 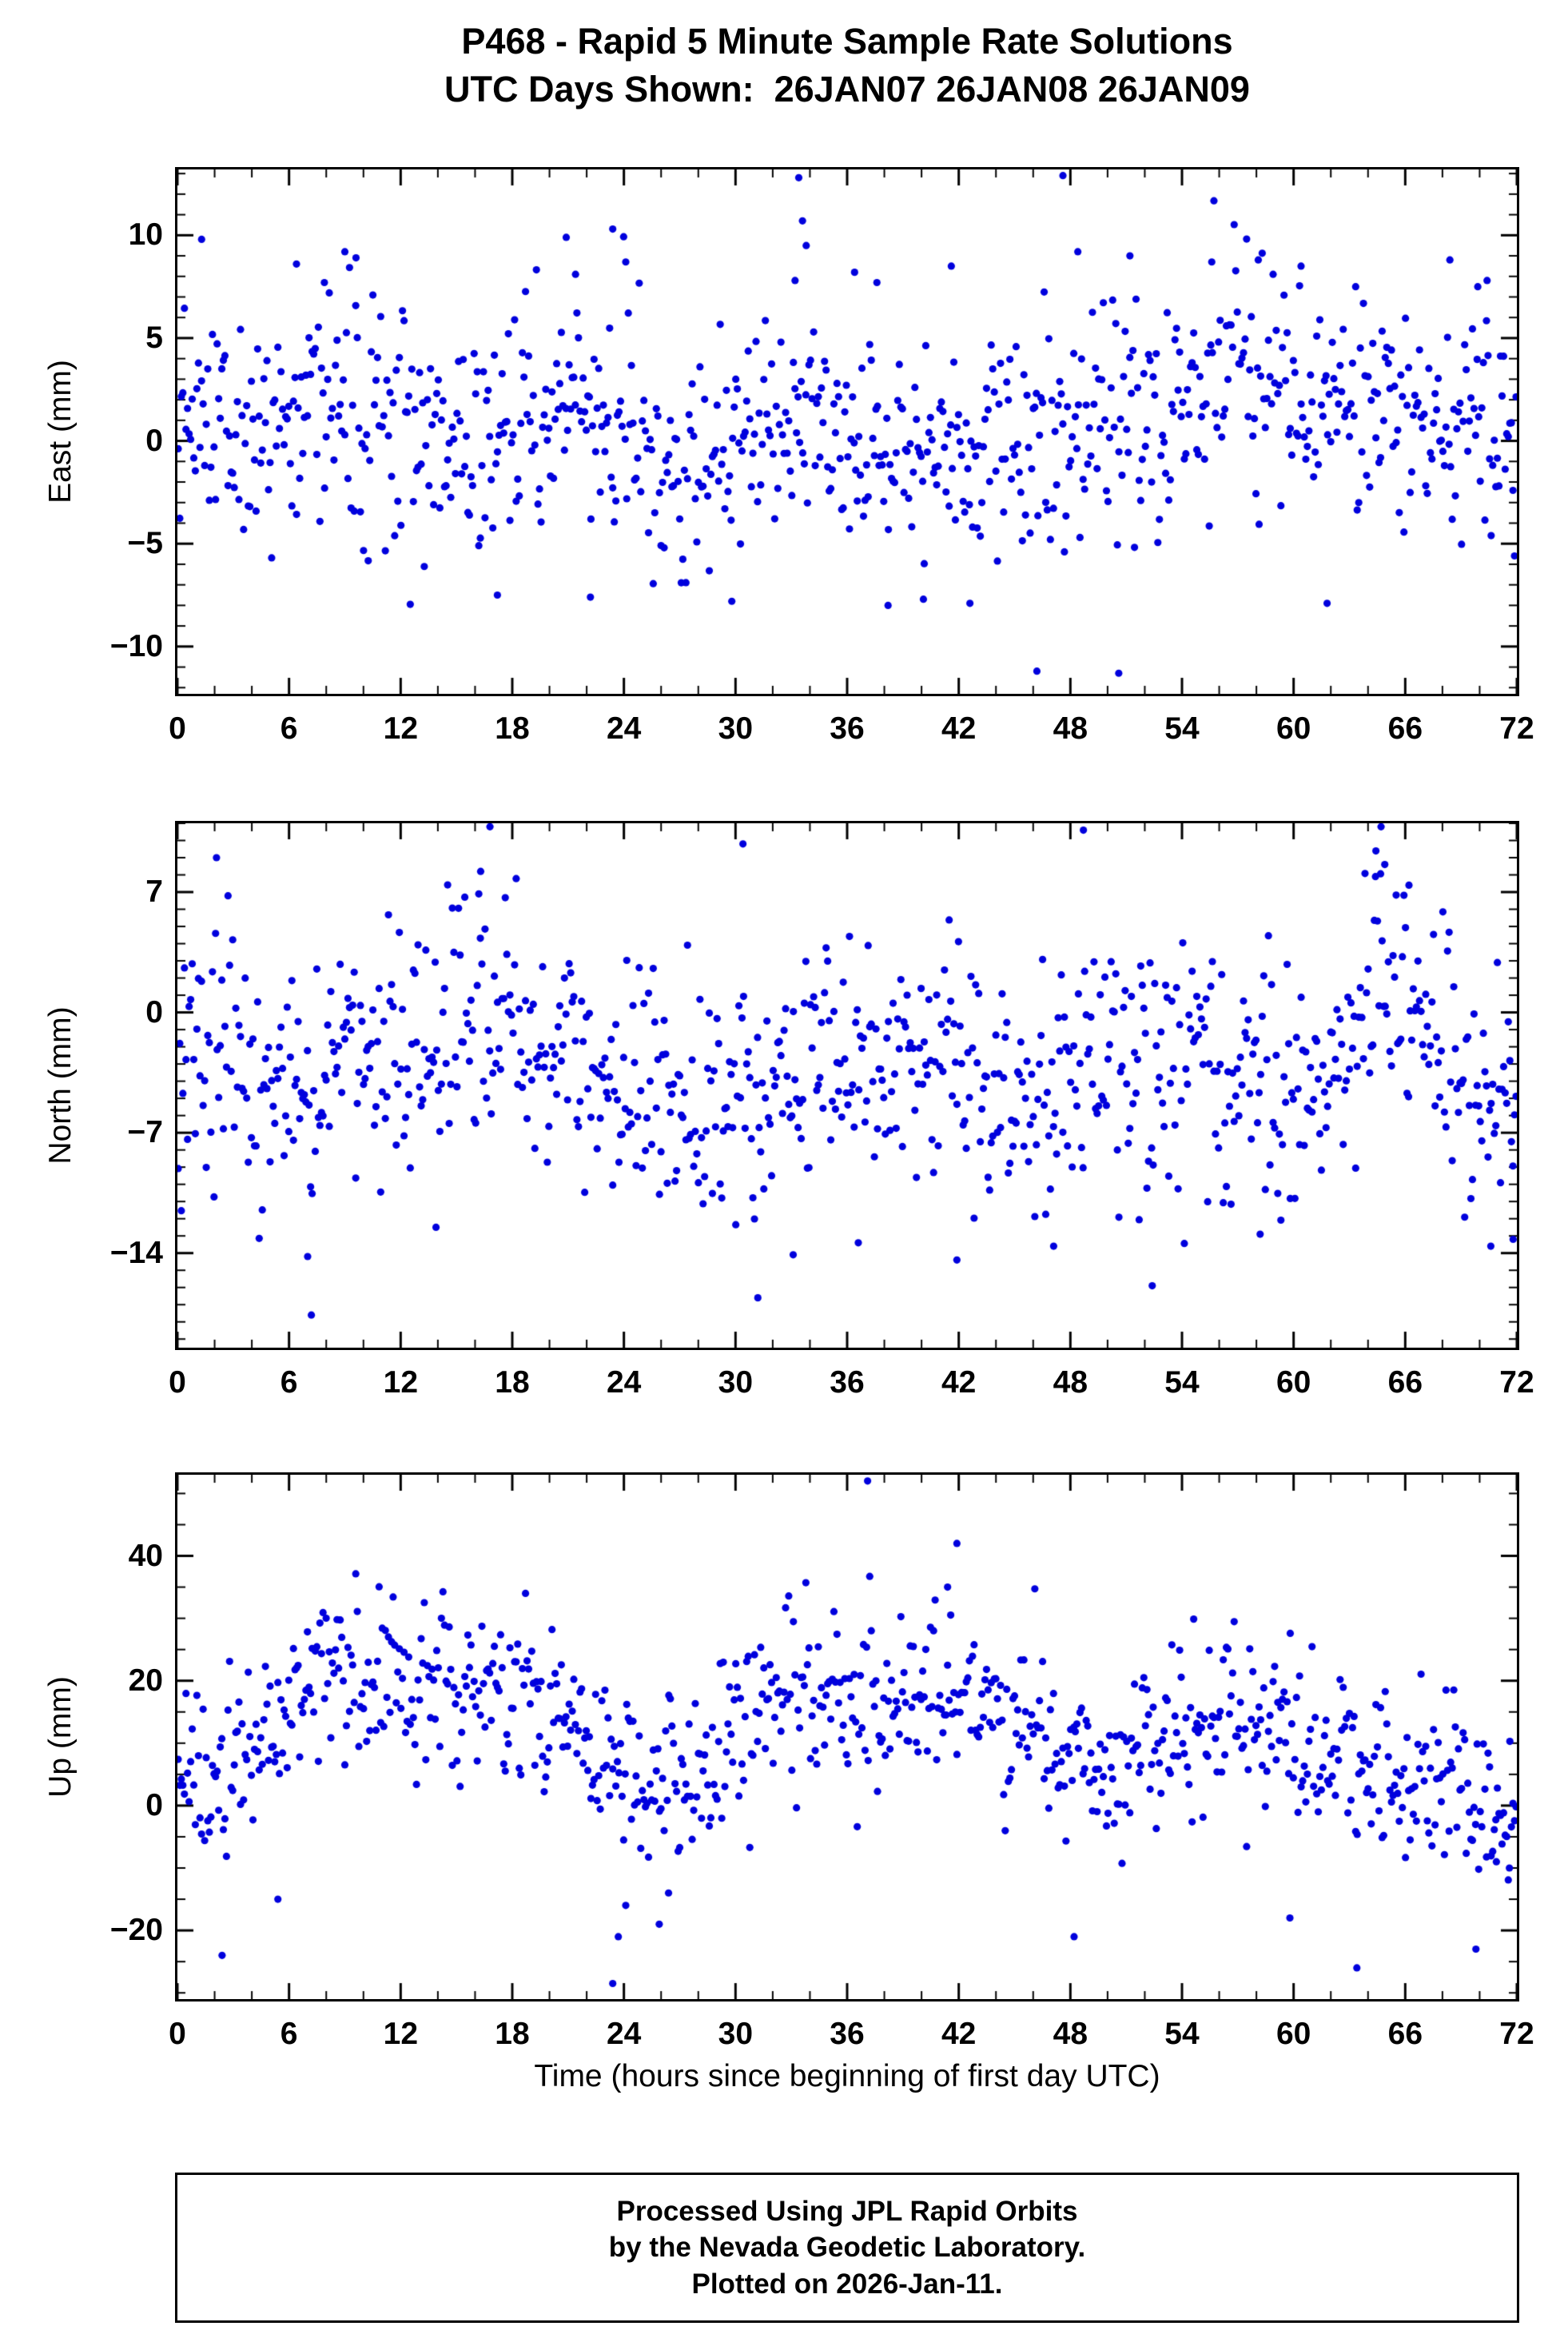 What do you see at coordinates (154, 892) in the screenshot?
I see `y-tick-label: 7` at bounding box center [154, 892].